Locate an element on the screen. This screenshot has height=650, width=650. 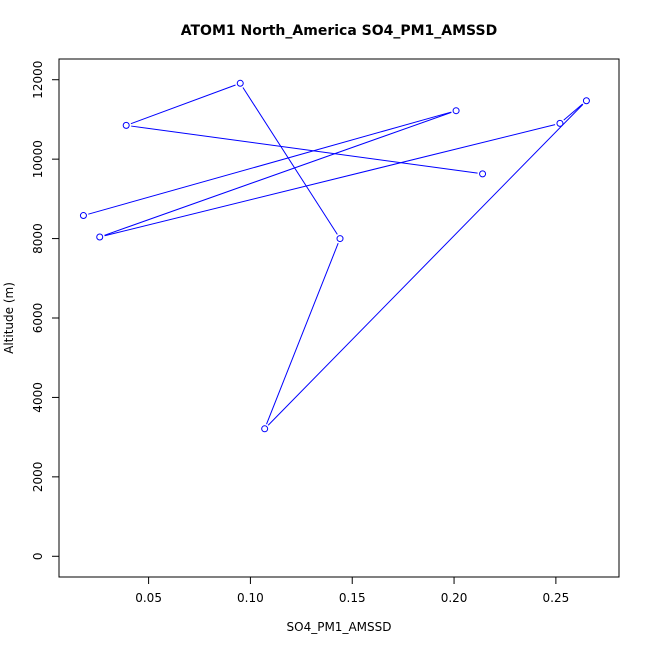
x-axis-label: SO4_PM1_AMSSD is located at coordinates (339, 627).